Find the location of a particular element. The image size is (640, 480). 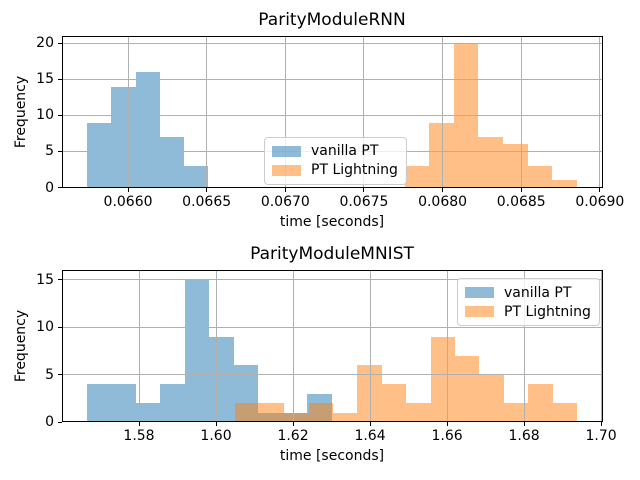

x-tick-label: 0.0680 is located at coordinates (443, 201).